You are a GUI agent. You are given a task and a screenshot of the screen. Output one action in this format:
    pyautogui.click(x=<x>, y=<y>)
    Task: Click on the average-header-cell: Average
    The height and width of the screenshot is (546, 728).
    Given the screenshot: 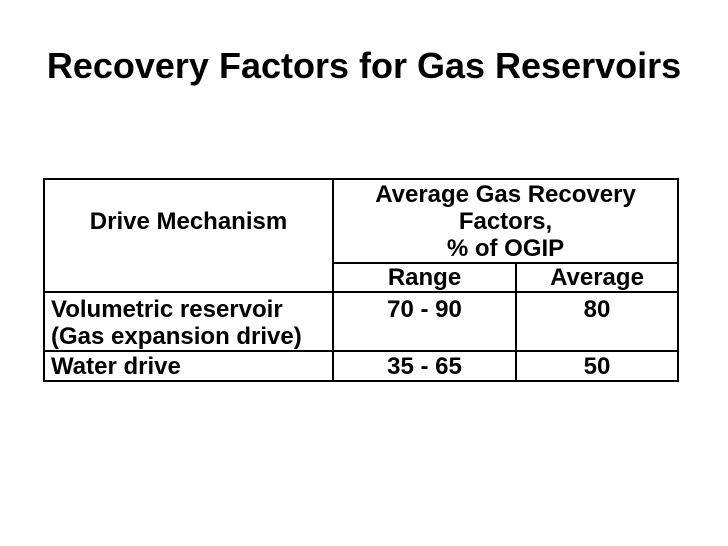 What is the action you would take?
    pyautogui.click(x=597, y=277)
    